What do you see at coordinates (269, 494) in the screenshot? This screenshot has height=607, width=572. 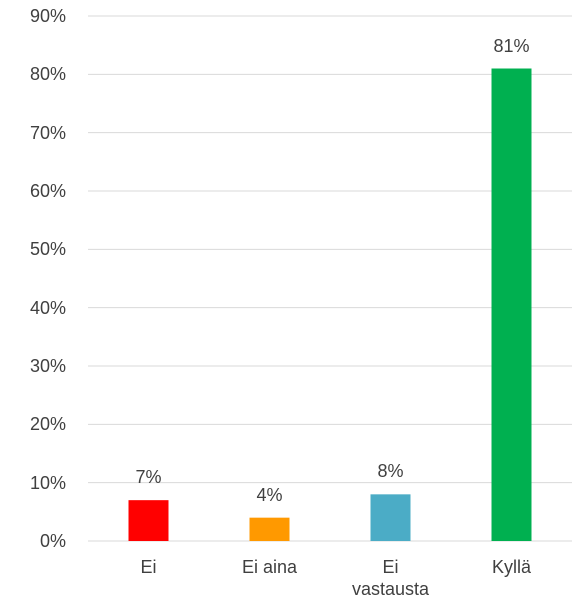 I see `data-label: 4%` at bounding box center [269, 494].